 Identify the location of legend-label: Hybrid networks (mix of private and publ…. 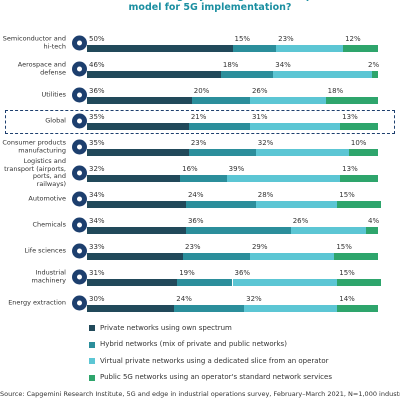
(193, 344).